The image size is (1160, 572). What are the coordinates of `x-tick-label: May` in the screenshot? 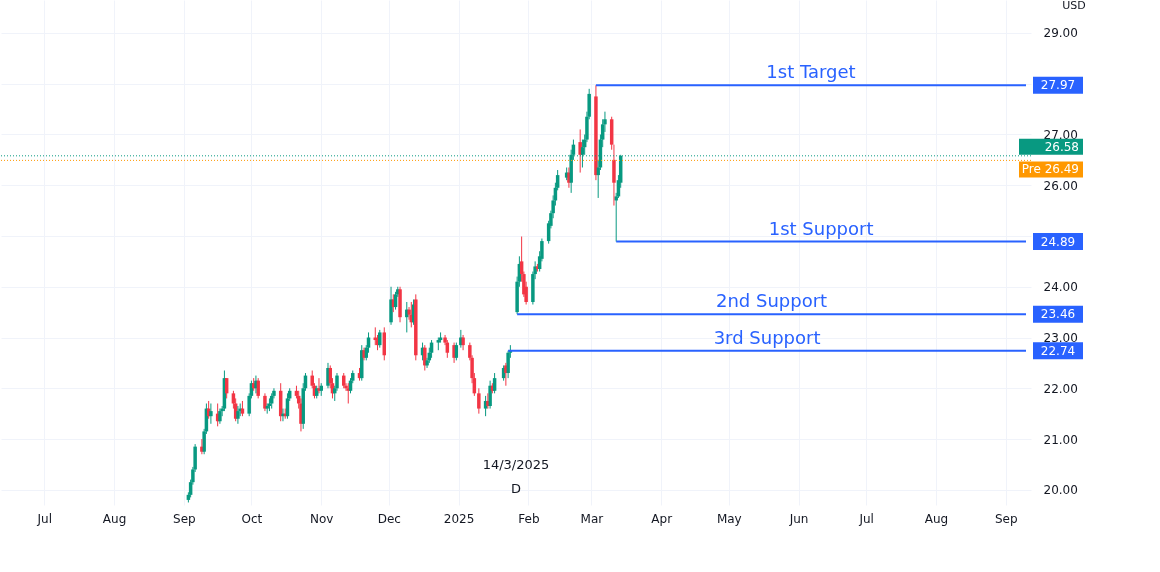 It's located at (729, 518).